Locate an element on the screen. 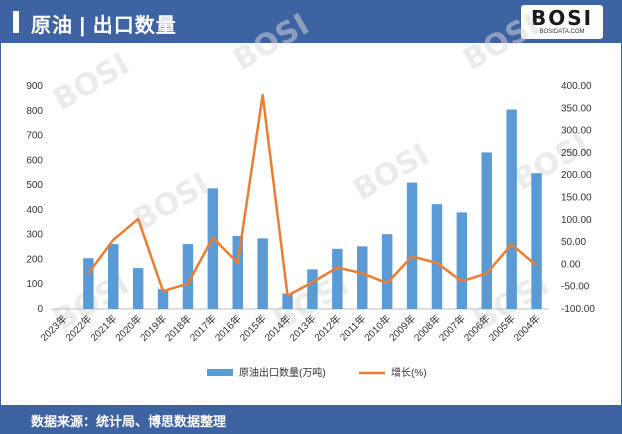 This screenshot has height=434, width=622. footer-bar: 数据来源：统计局、博思数据整理 is located at coordinates (311, 419).